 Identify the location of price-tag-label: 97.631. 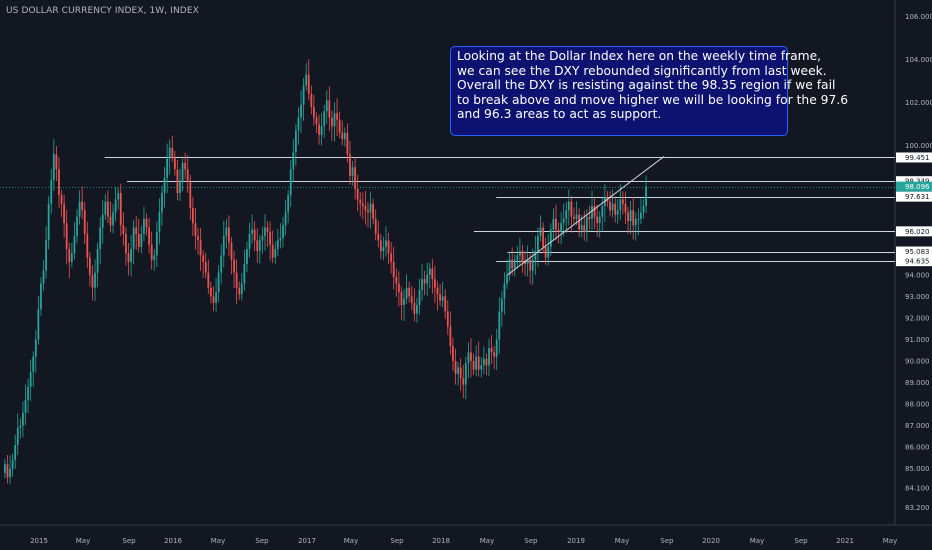
(917, 197).